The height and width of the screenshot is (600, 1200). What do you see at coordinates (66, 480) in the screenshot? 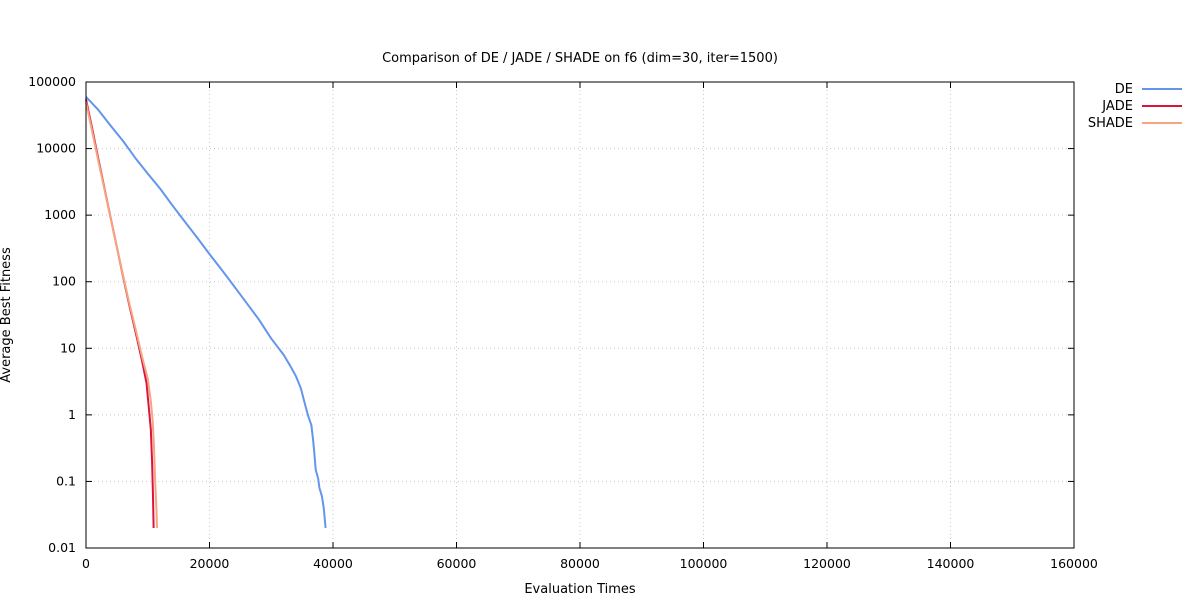
I see `y-tick-label: 0.1` at bounding box center [66, 480].